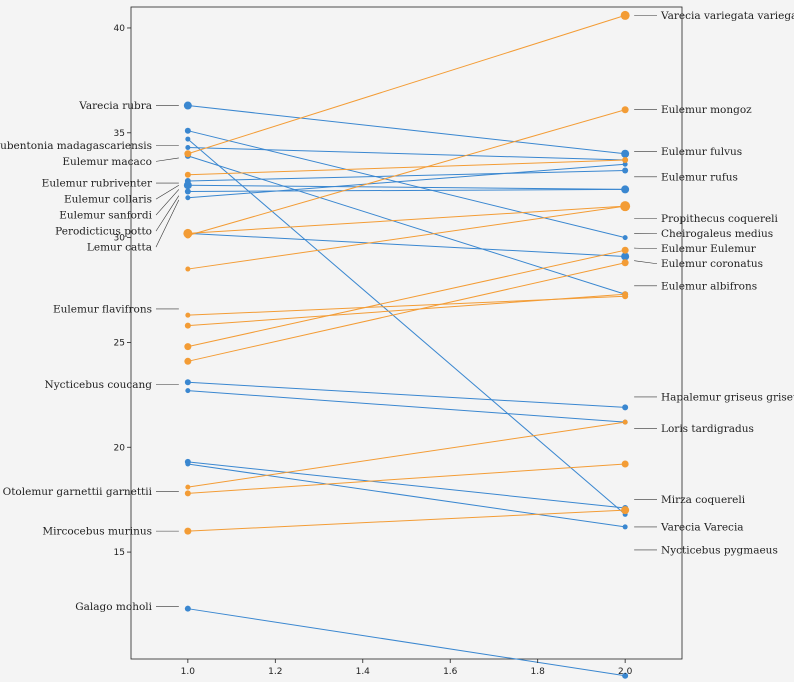 The image size is (794, 682). What do you see at coordinates (119, 134) in the screenshot?
I see `y-tick-label-4: 35` at bounding box center [119, 134].